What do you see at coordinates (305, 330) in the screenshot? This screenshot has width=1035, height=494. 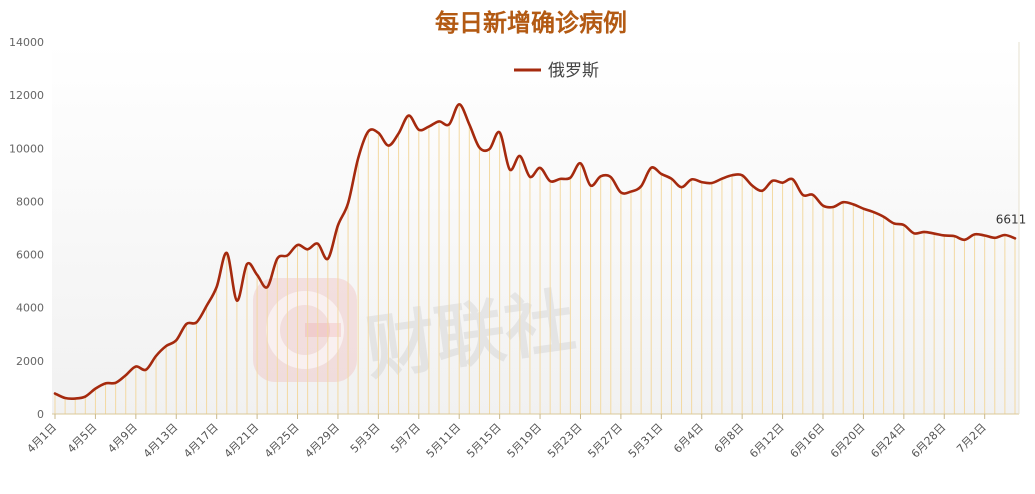 I see `cls-logo-icon` at bounding box center [305, 330].